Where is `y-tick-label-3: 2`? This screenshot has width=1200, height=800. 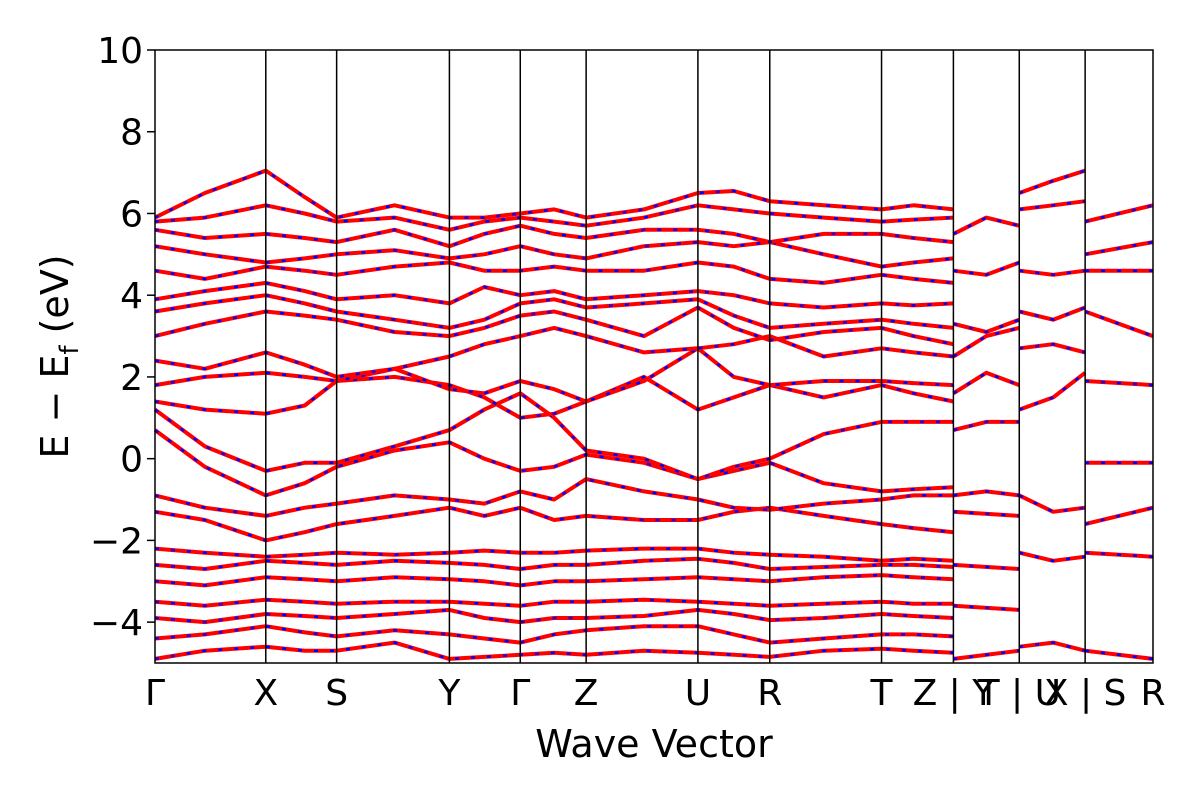
y-tick-label-3: 2 is located at coordinates (131, 378).